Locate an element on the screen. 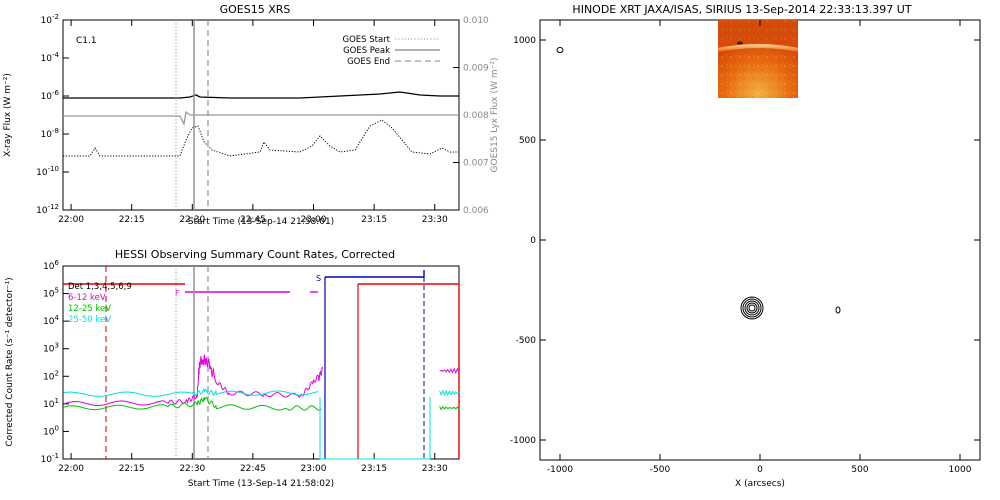 The width and height of the screenshot is (1000, 500). hessi-flag-s: S is located at coordinates (318, 278).